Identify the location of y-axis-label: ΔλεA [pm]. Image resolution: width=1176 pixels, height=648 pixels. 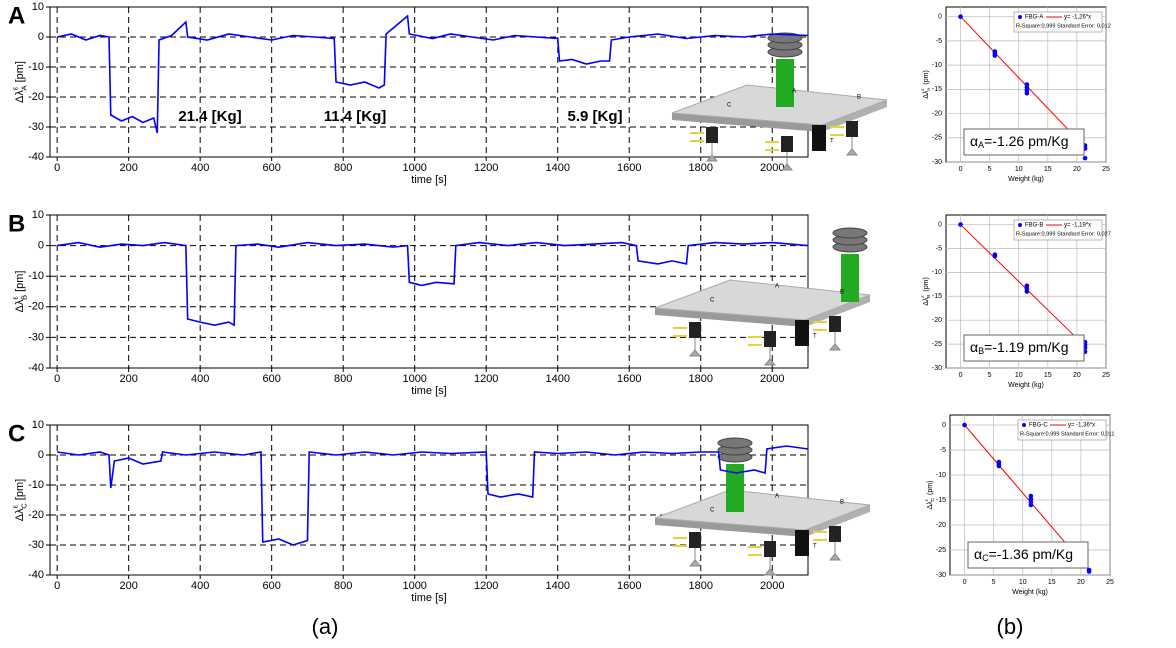
(20, 82).